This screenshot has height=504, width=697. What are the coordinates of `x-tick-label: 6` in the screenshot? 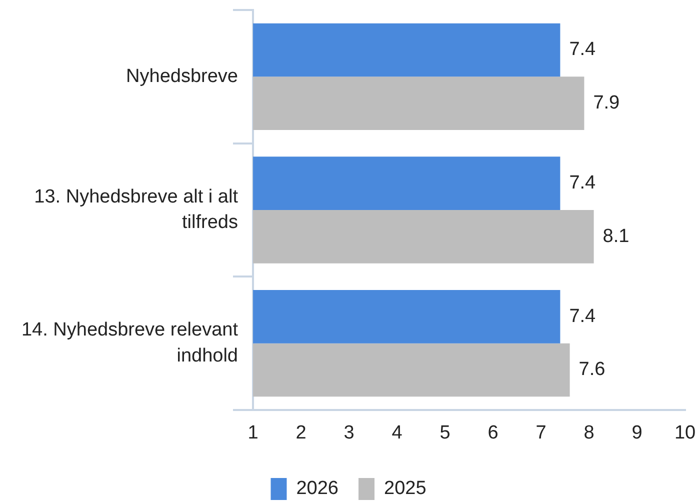 It's located at (493, 433).